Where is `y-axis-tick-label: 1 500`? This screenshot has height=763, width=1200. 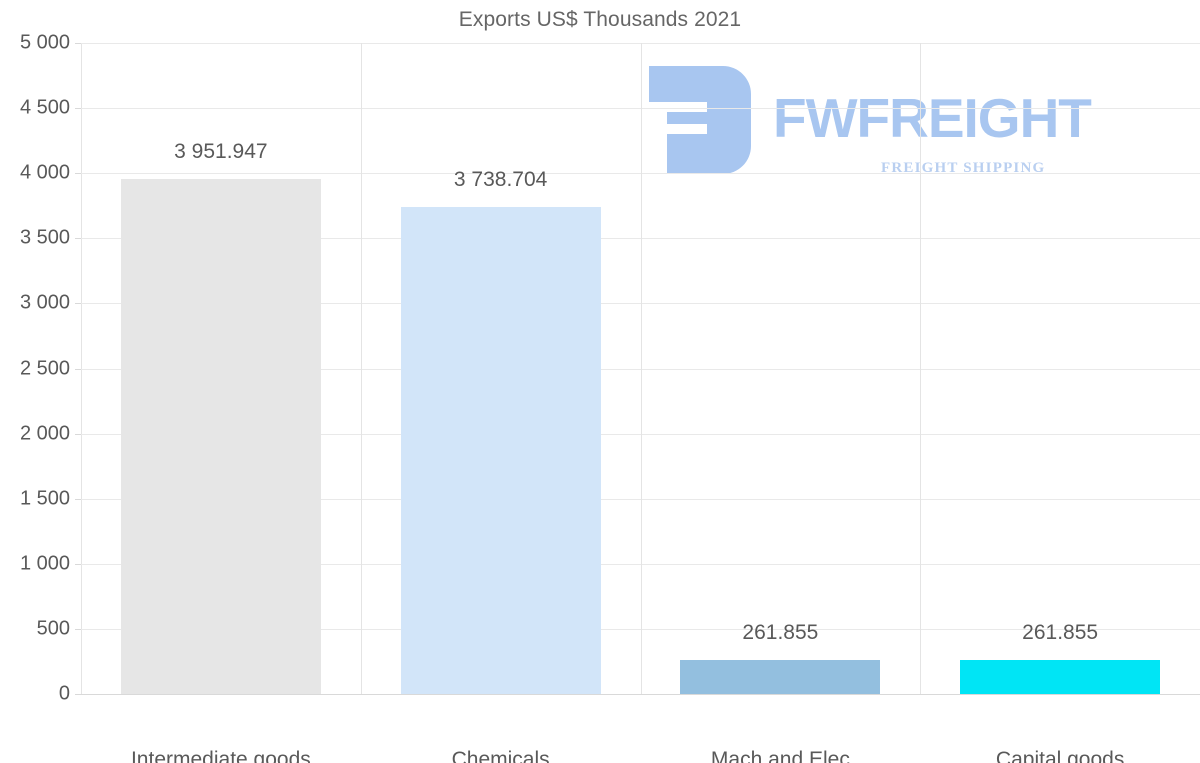 y-axis-tick-label: 1 500 is located at coordinates (44, 498).